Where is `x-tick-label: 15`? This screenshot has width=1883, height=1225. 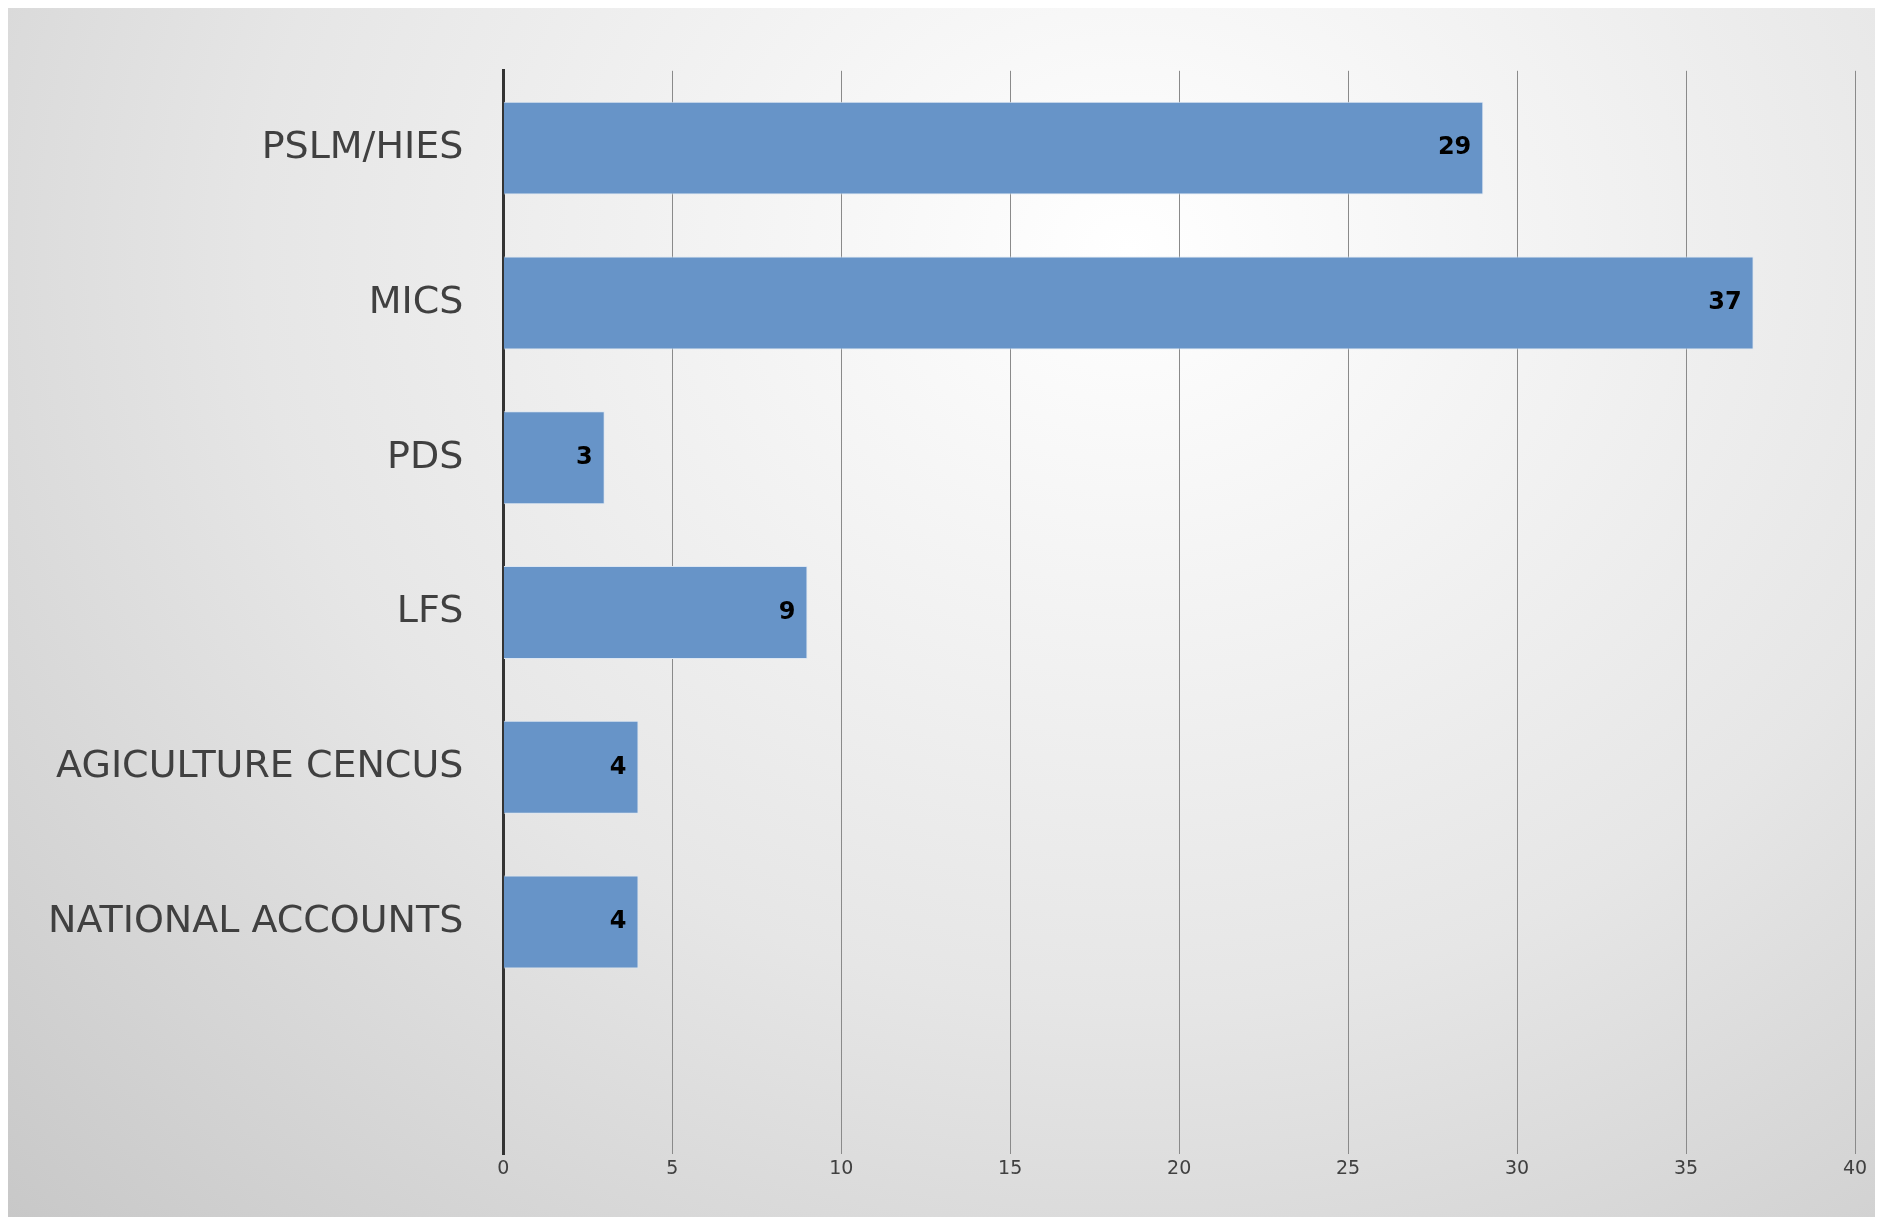 x-tick-label: 15 is located at coordinates (1010, 1166).